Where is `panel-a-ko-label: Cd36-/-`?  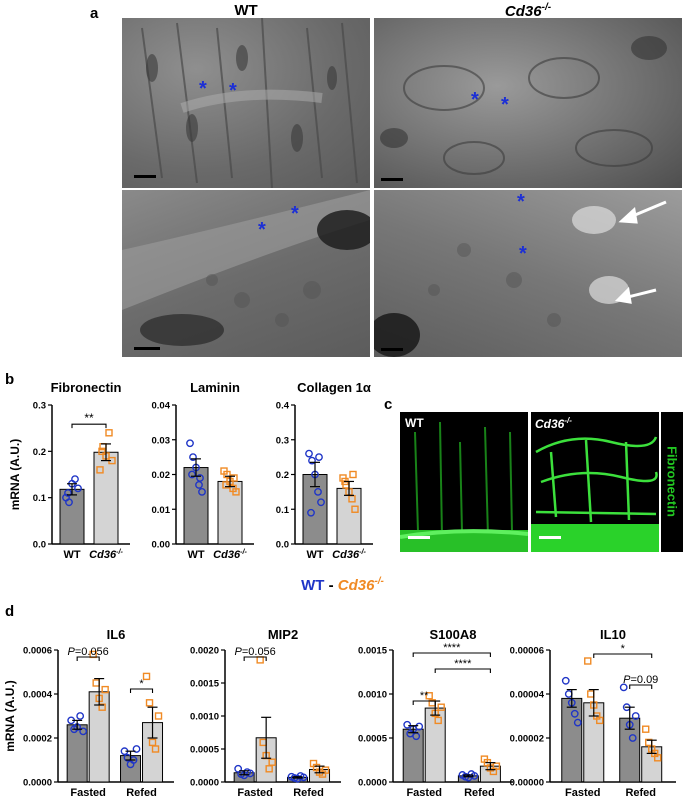
panel-a-ko-label: Cd36-/- is located at coordinates (528, 11).